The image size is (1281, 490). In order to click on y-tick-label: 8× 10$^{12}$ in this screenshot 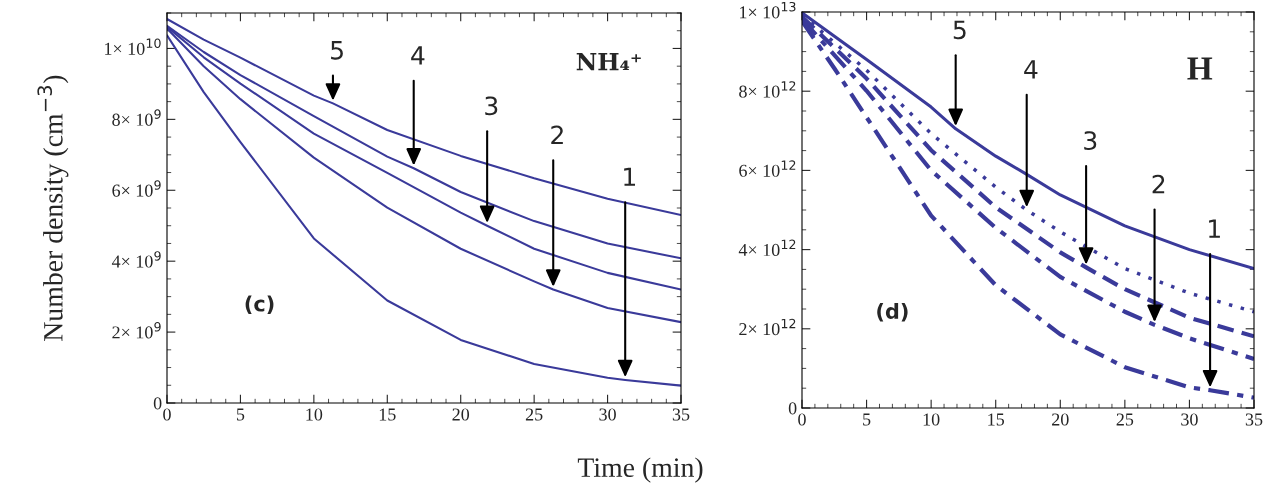, I will do `click(767, 89)`.